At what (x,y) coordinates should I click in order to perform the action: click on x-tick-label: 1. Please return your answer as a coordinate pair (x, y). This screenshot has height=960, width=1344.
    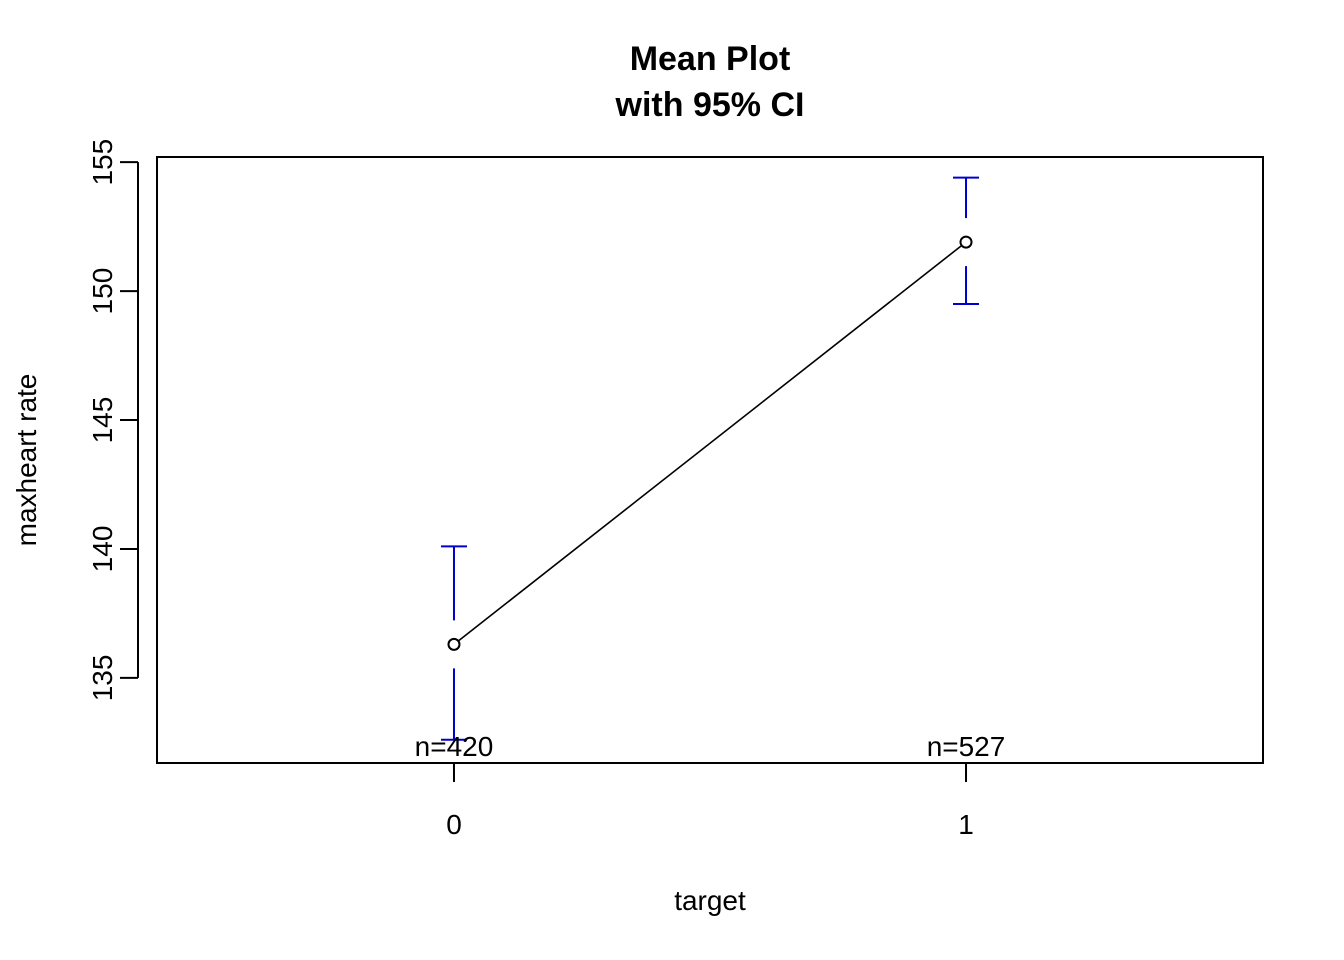
    Looking at the image, I should click on (966, 824).